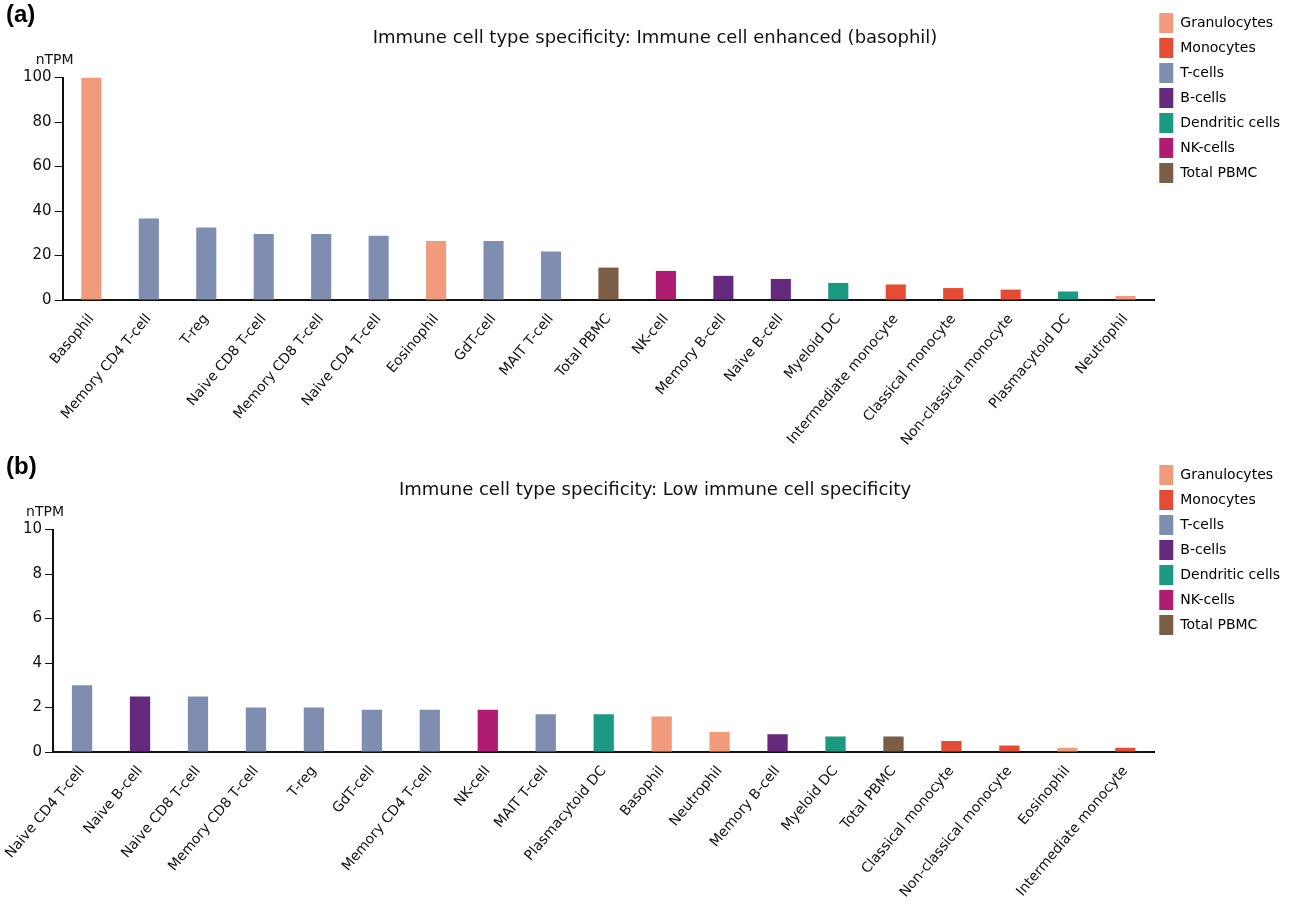 This screenshot has width=1303, height=911. Describe the element at coordinates (42, 254) in the screenshot. I see `y-tick-label: 20` at that location.